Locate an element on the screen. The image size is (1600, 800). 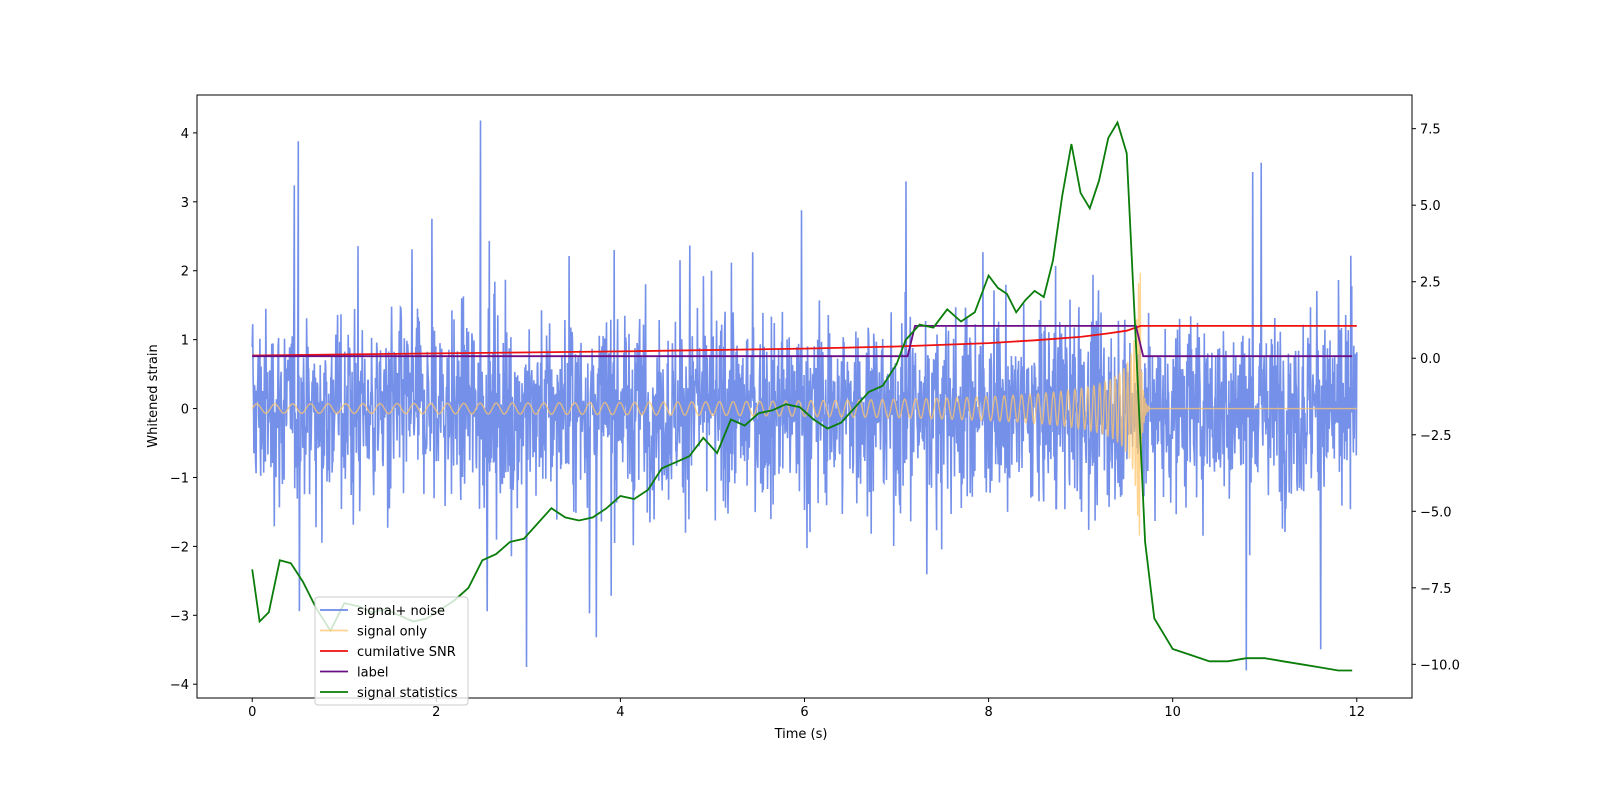
y-right-tick-label: 7.5 is located at coordinates (1430, 130).